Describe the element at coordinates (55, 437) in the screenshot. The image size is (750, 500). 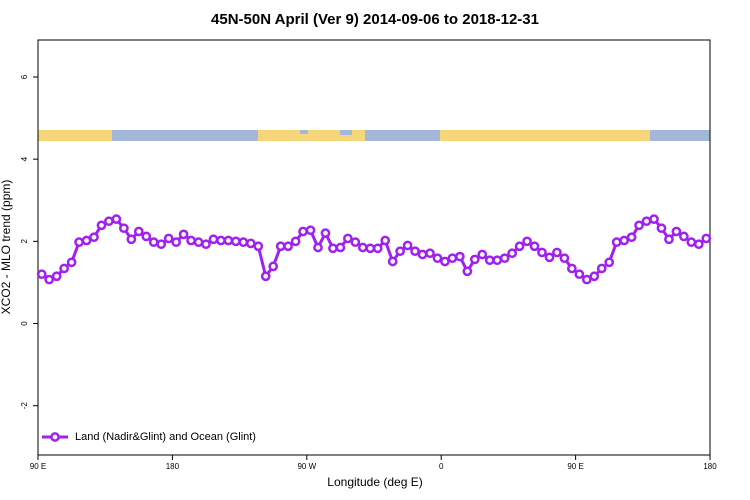
I see `legend-marker` at that location.